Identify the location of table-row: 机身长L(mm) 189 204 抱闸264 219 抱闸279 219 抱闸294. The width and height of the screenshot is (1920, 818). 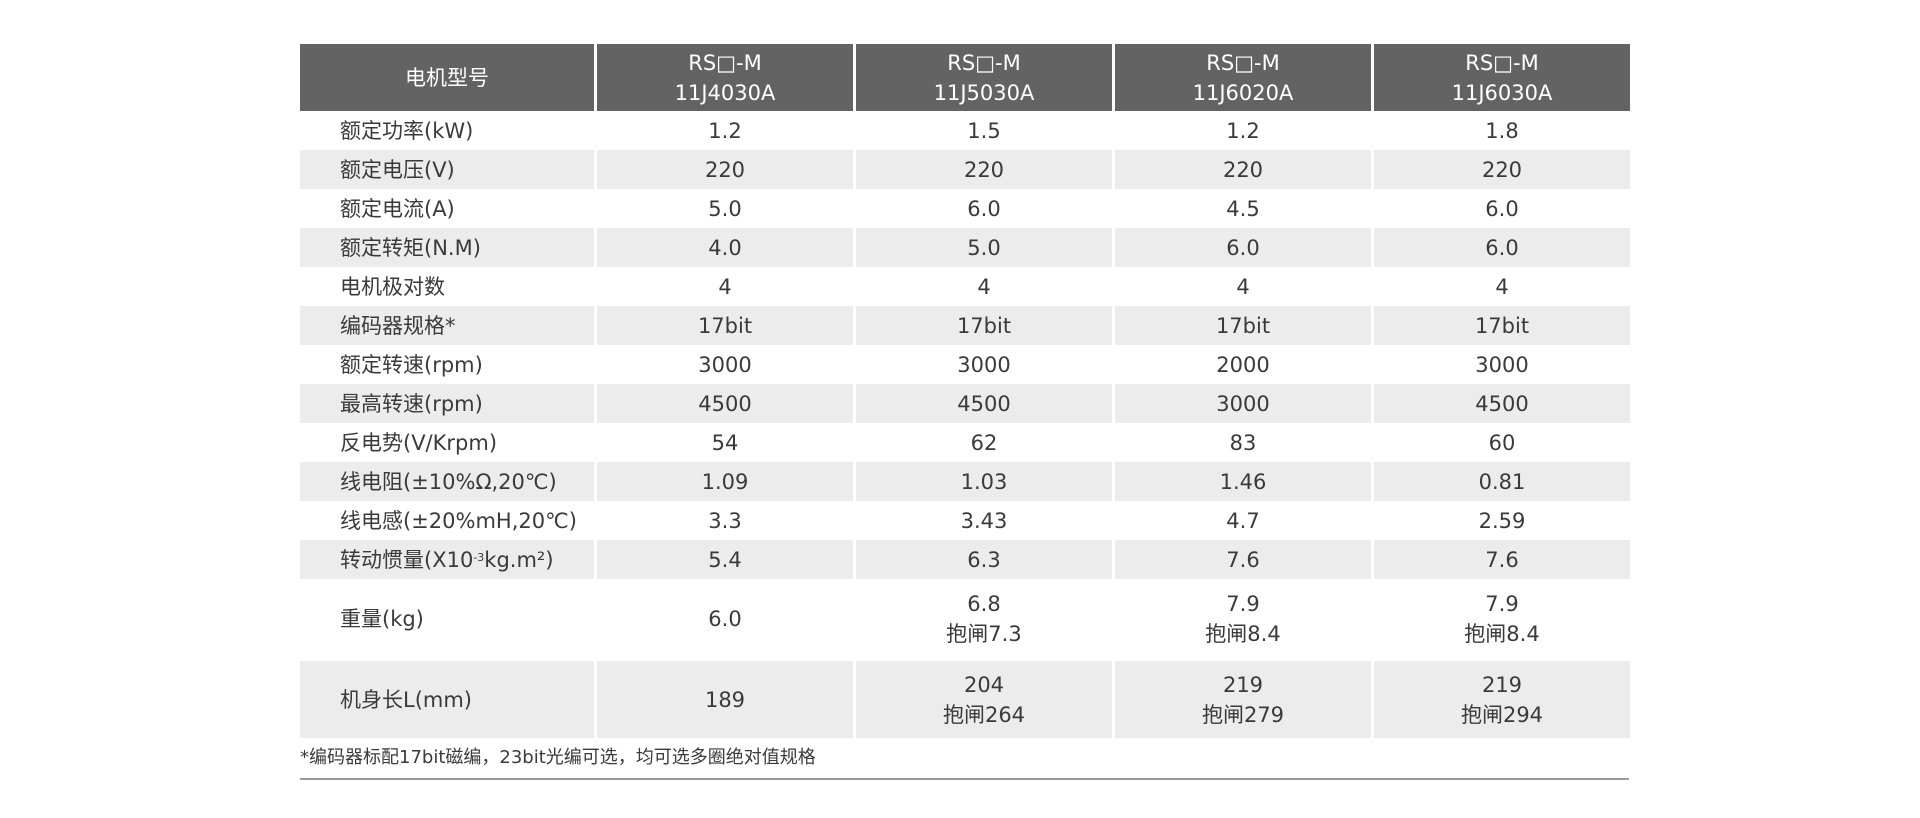
(965, 698).